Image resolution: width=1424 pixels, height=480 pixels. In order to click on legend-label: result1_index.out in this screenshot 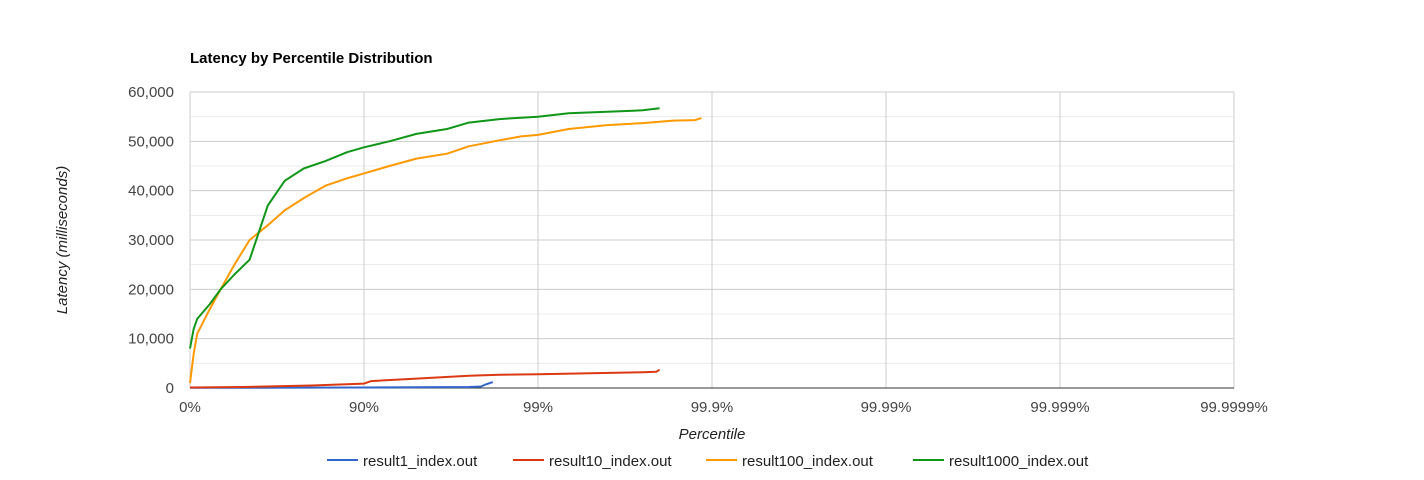, I will do `click(420, 461)`.